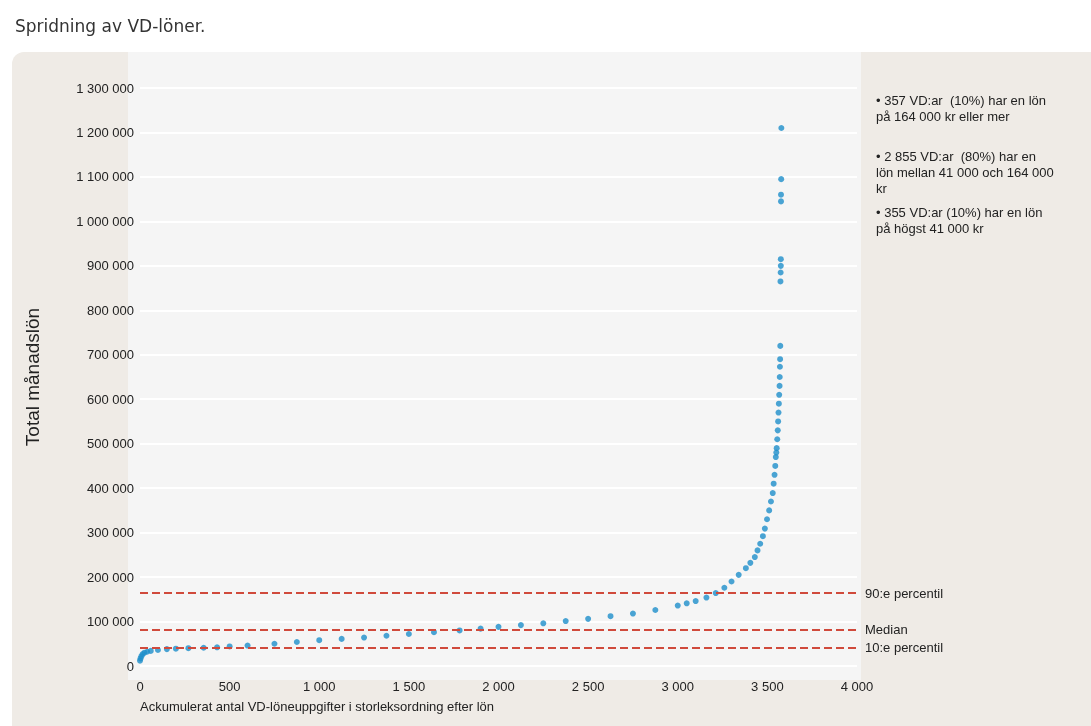 The height and width of the screenshot is (726, 1091). What do you see at coordinates (110, 444) in the screenshot?
I see `y-tick-label: 500 000` at bounding box center [110, 444].